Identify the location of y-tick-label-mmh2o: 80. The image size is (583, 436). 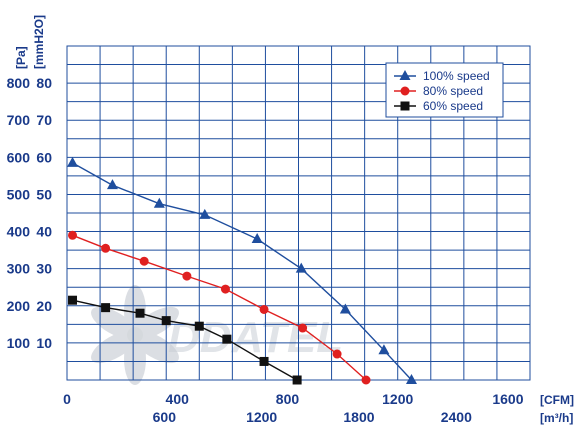
(44, 83).